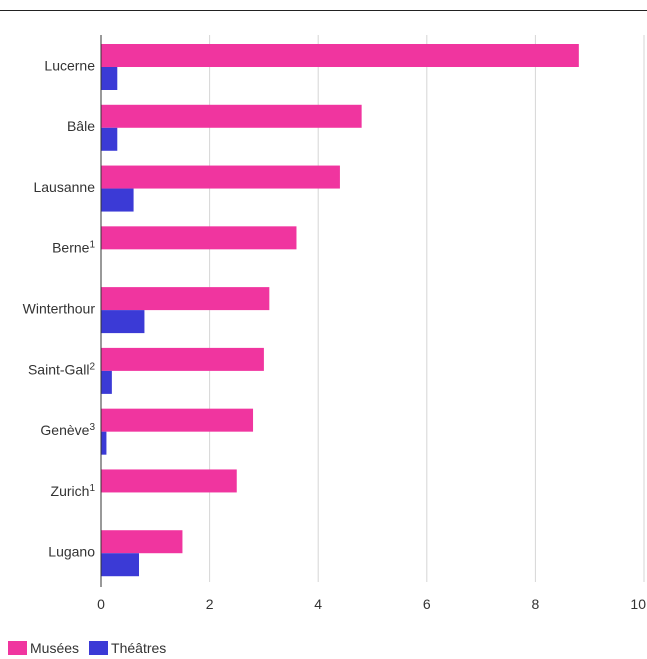 The height and width of the screenshot is (659, 647). I want to click on x-tick-label-5: 10, so click(638, 604).